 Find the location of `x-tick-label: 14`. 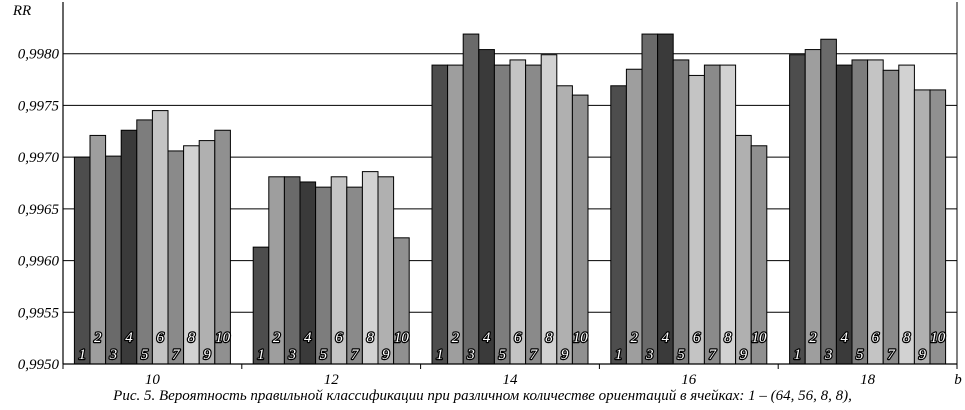

x-tick-label: 14 is located at coordinates (511, 380).